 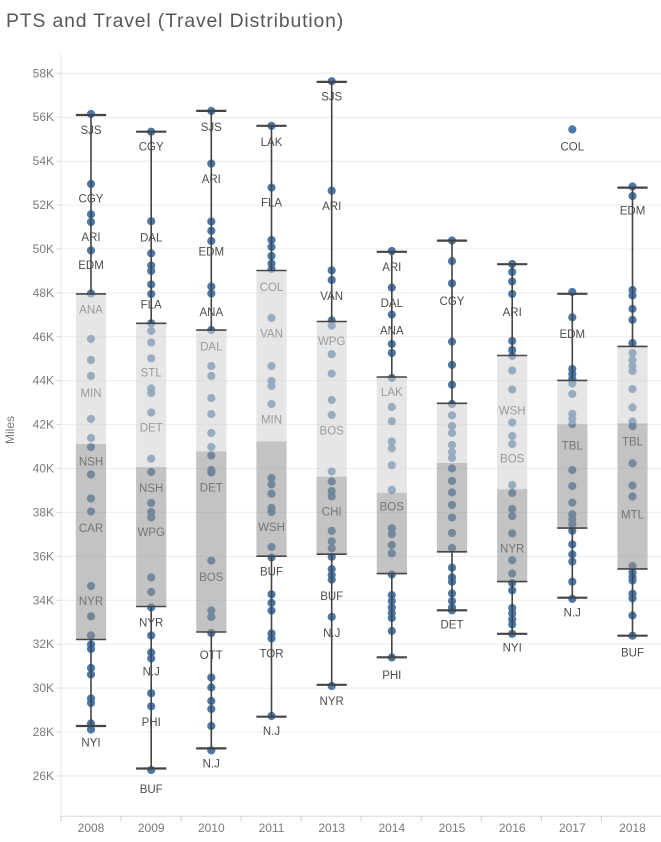 What do you see at coordinates (43, 205) in the screenshot?
I see `svg-text: 52K` at bounding box center [43, 205].